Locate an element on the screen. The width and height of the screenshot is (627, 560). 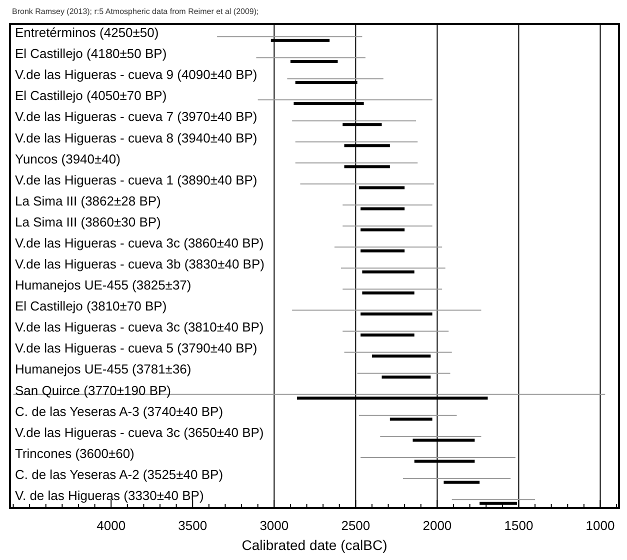
y-tick-label: Entretérminos (4250±50) is located at coordinates (87, 32).